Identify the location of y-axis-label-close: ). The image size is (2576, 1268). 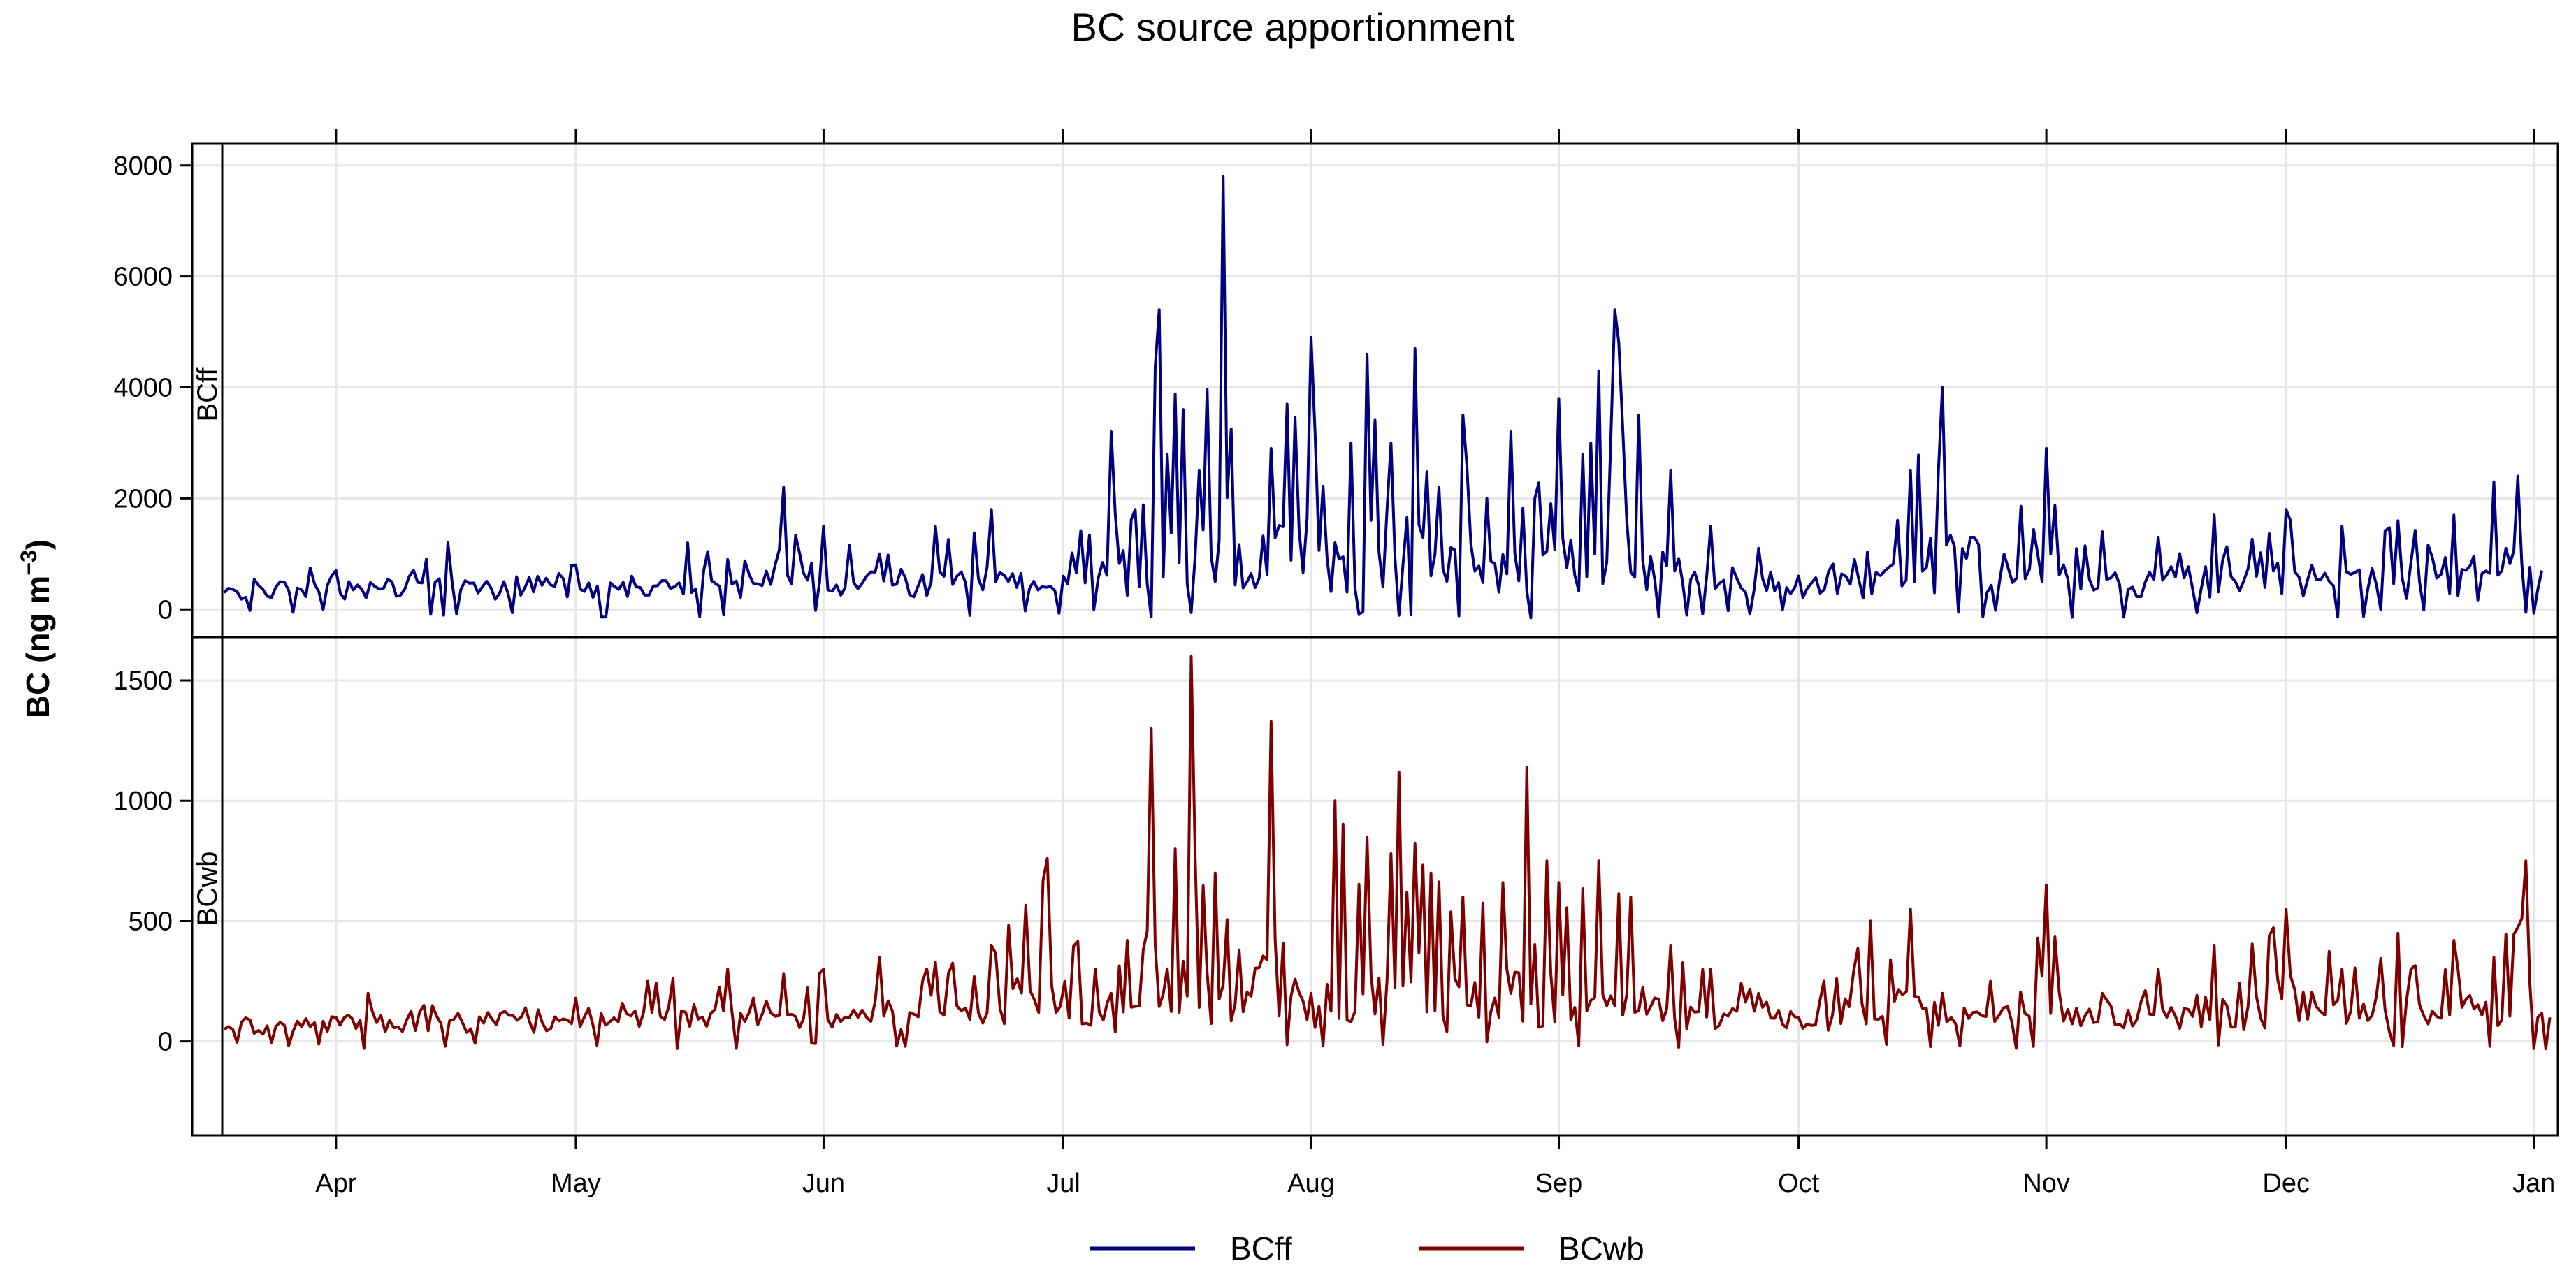
(38, 544).